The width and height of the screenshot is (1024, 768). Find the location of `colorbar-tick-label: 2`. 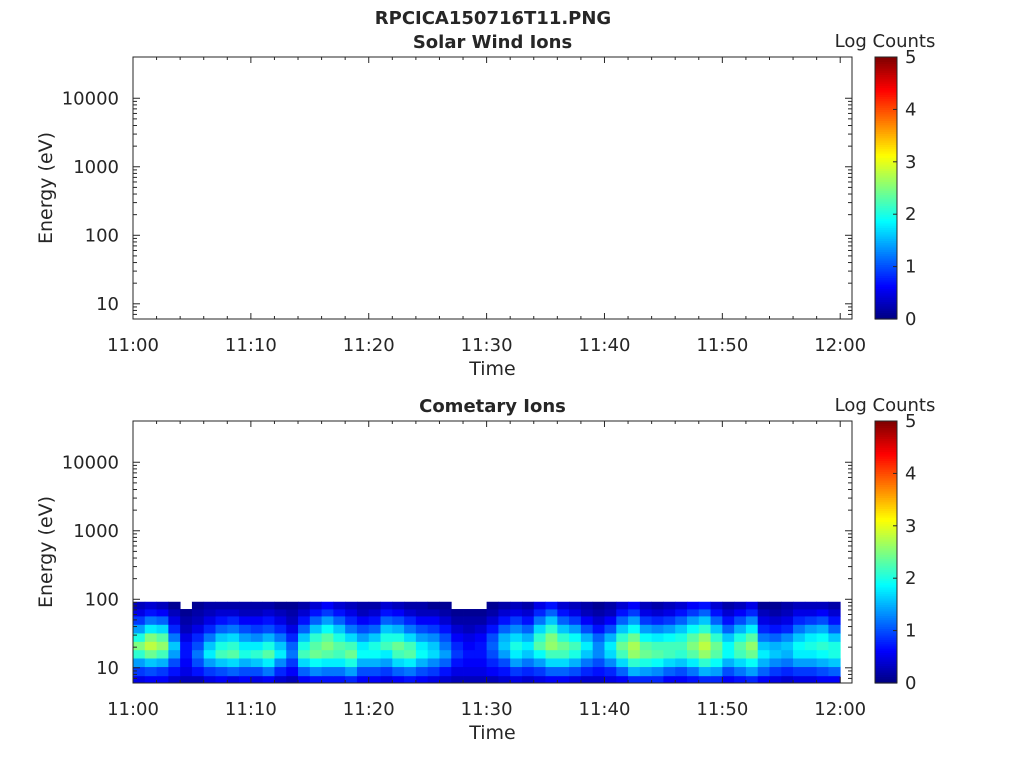

colorbar-tick-label: 2 is located at coordinates (910, 578).